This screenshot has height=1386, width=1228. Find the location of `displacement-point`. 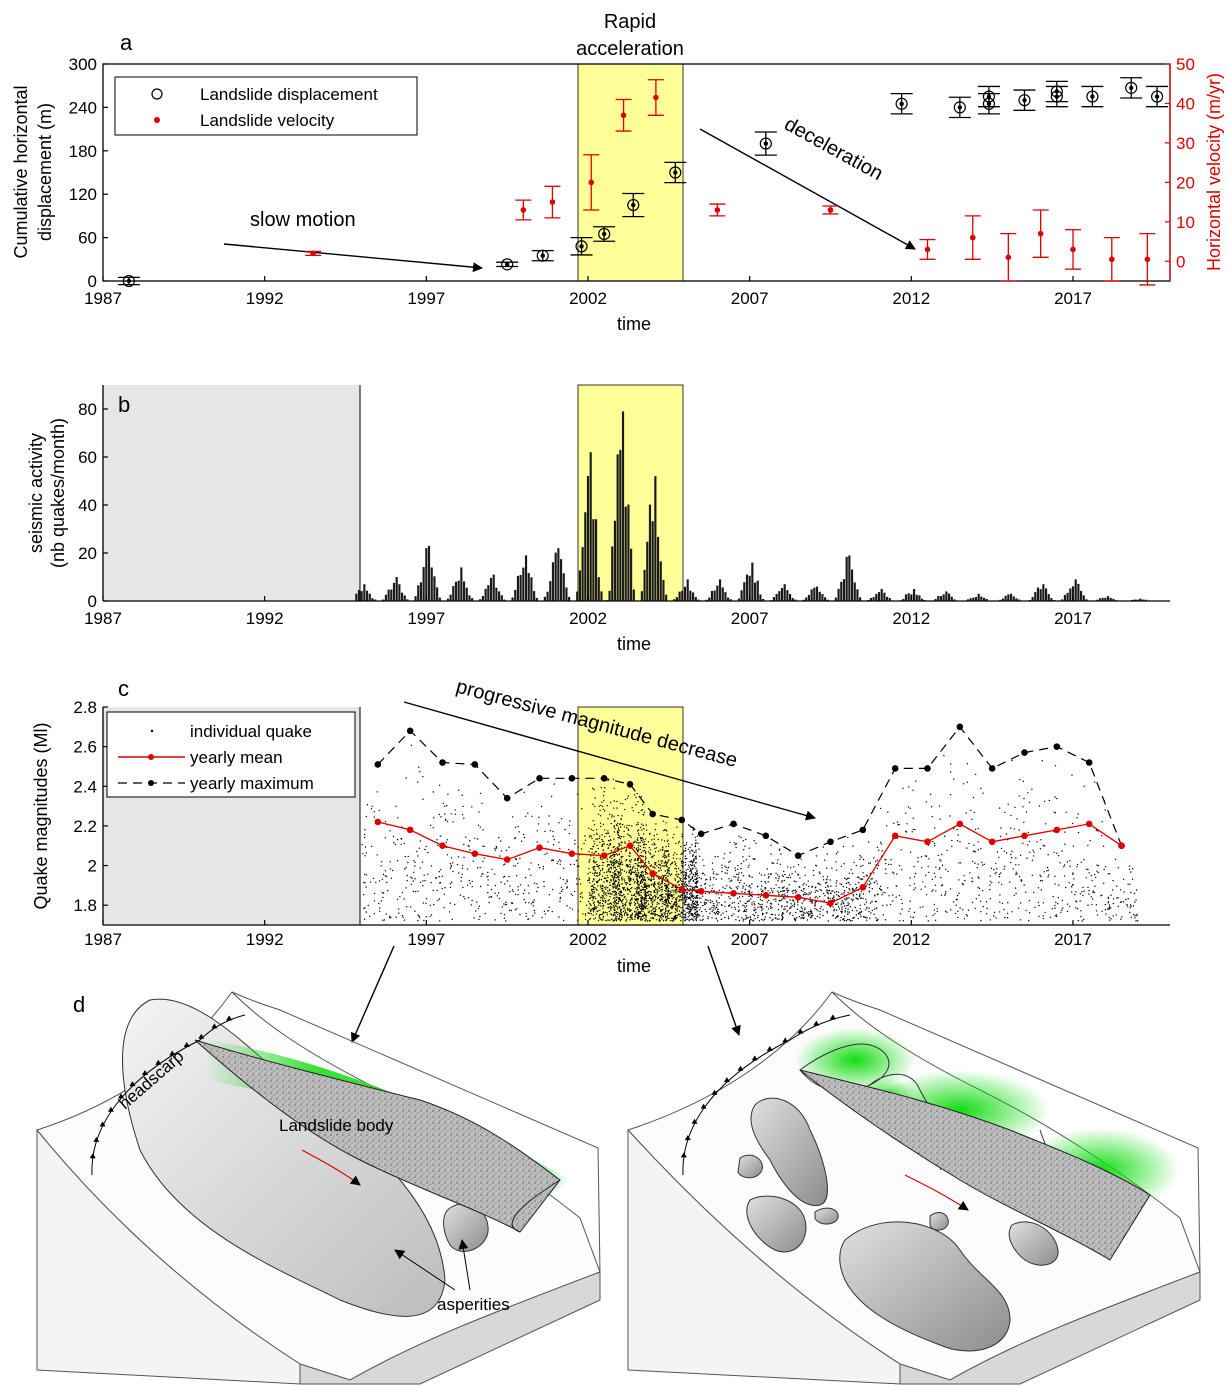

displacement-point is located at coordinates (1157, 96).